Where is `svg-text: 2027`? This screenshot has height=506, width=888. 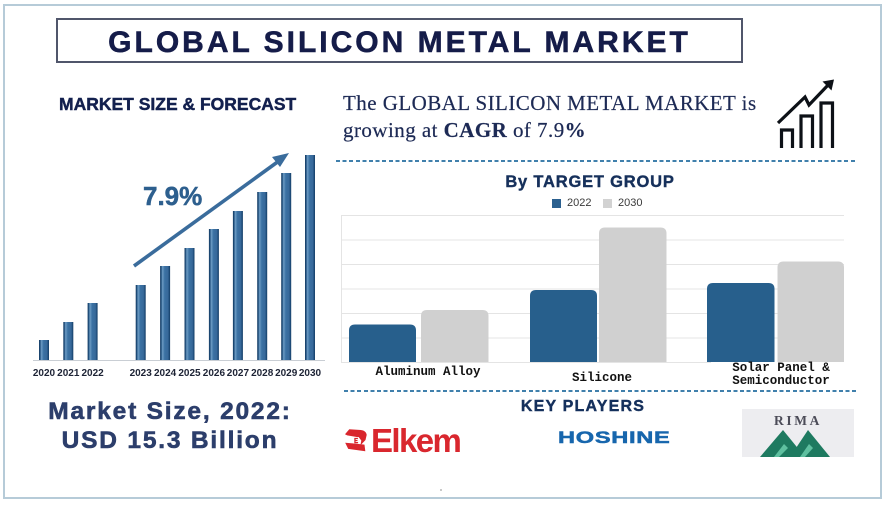 svg-text: 2027 is located at coordinates (238, 373).